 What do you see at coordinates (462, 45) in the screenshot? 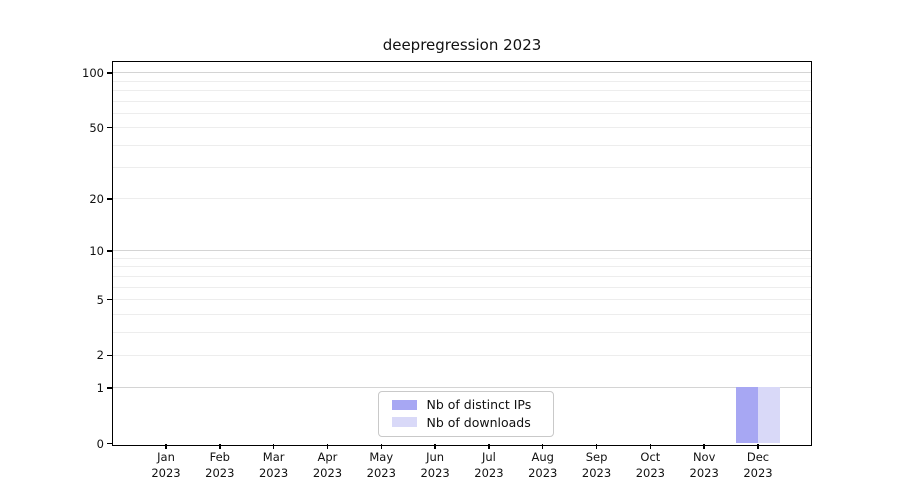
I see `chart-title: deepregression 2023` at bounding box center [462, 45].